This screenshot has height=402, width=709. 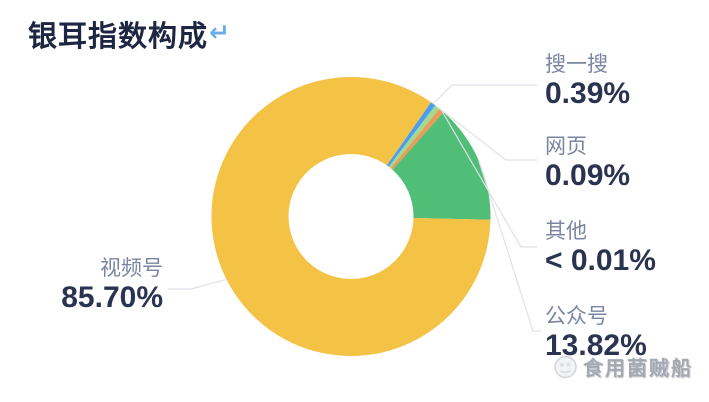 I want to click on pirate-ship-logo-icon, so click(x=565, y=367).